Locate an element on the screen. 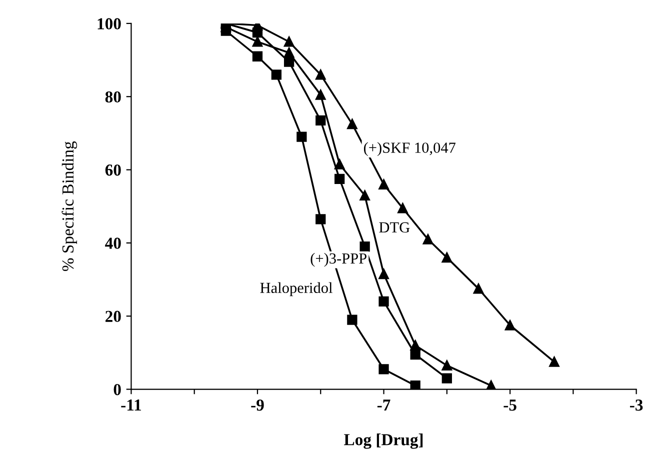  x-tick-label: -11 is located at coordinates (131, 405).